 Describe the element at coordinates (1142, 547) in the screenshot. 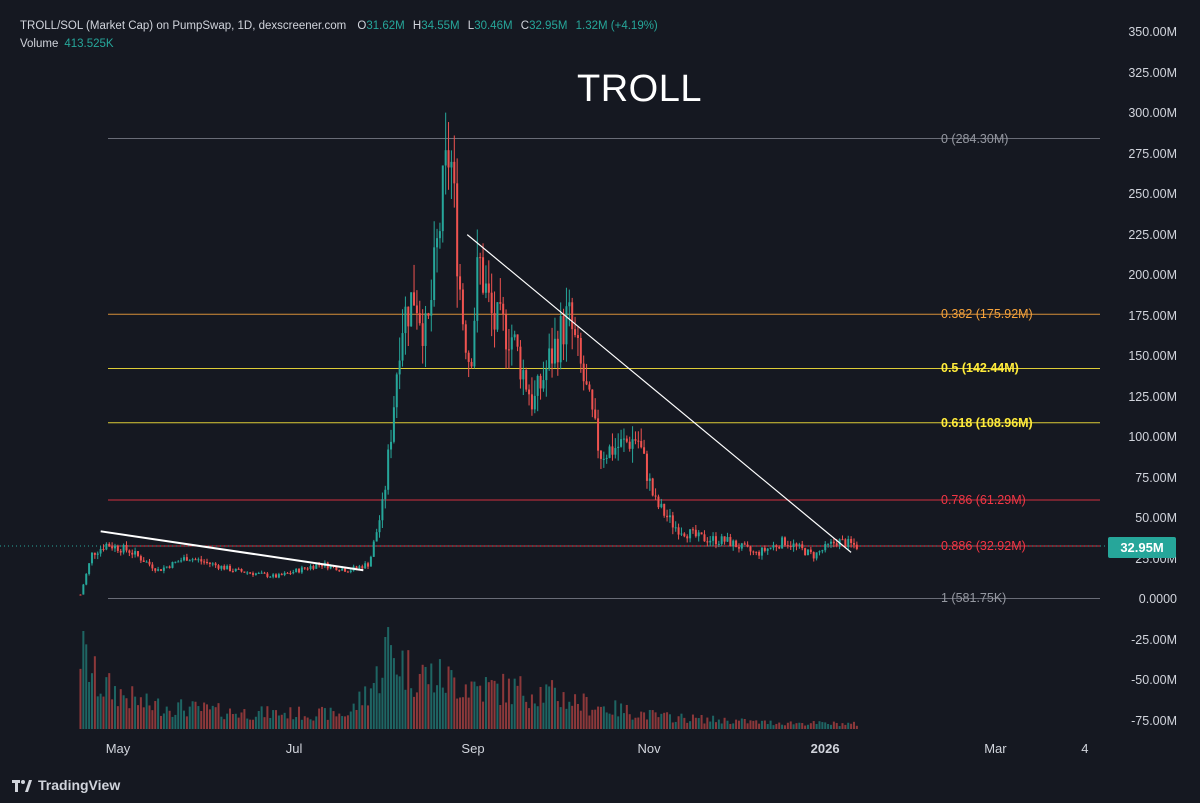

I see `last-price-tag: 32.95M` at that location.